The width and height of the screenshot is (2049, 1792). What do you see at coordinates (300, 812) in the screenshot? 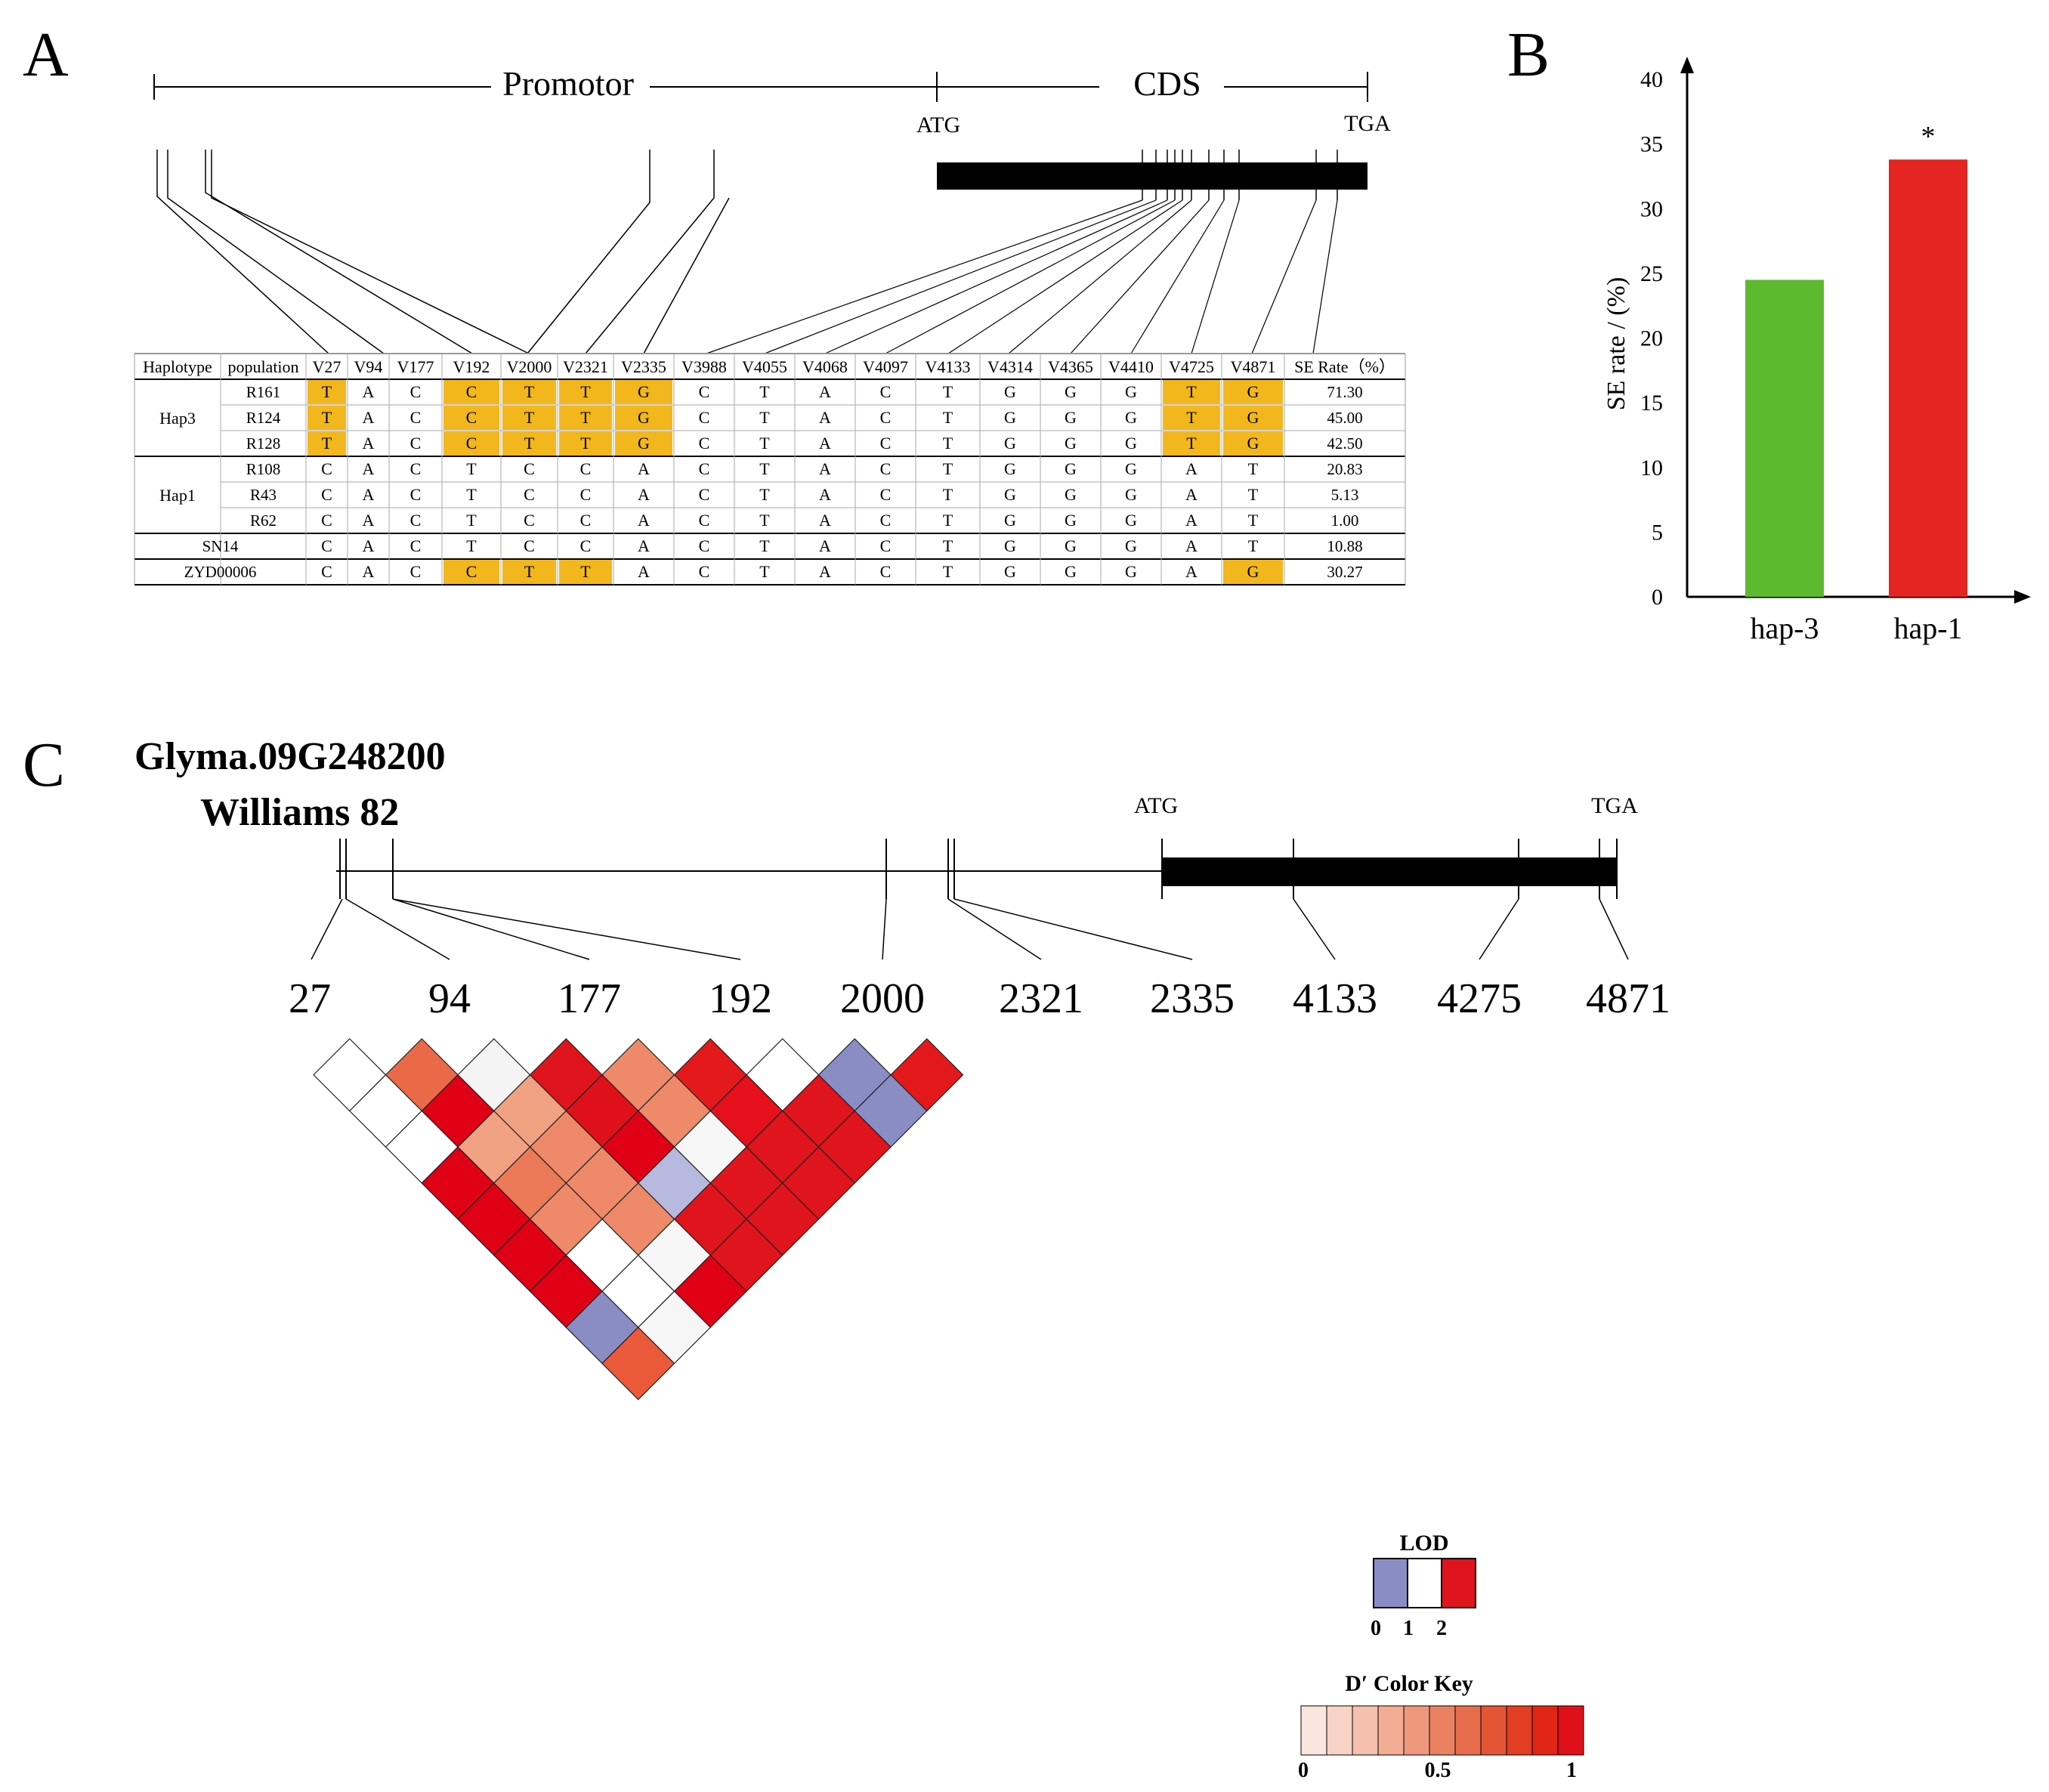
I see `cultivar-title: Williams 82` at bounding box center [300, 812].